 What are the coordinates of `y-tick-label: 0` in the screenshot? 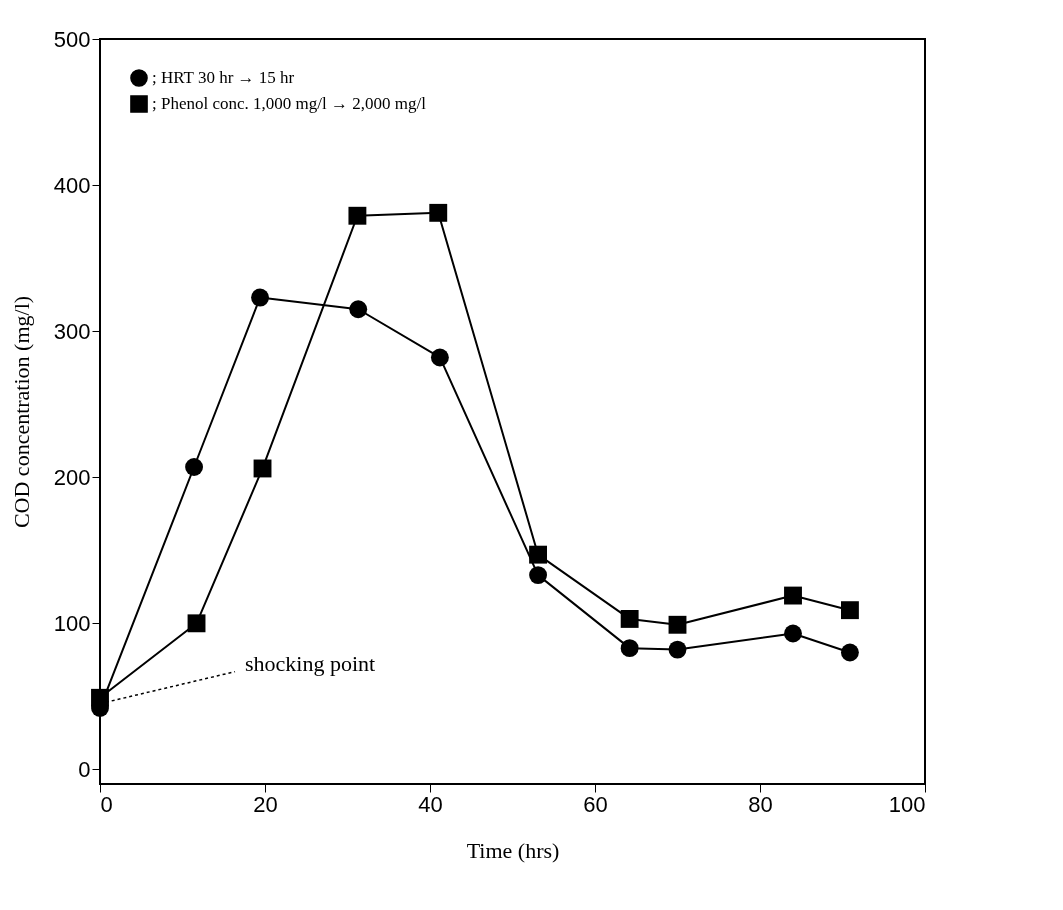 It's located at (84, 769).